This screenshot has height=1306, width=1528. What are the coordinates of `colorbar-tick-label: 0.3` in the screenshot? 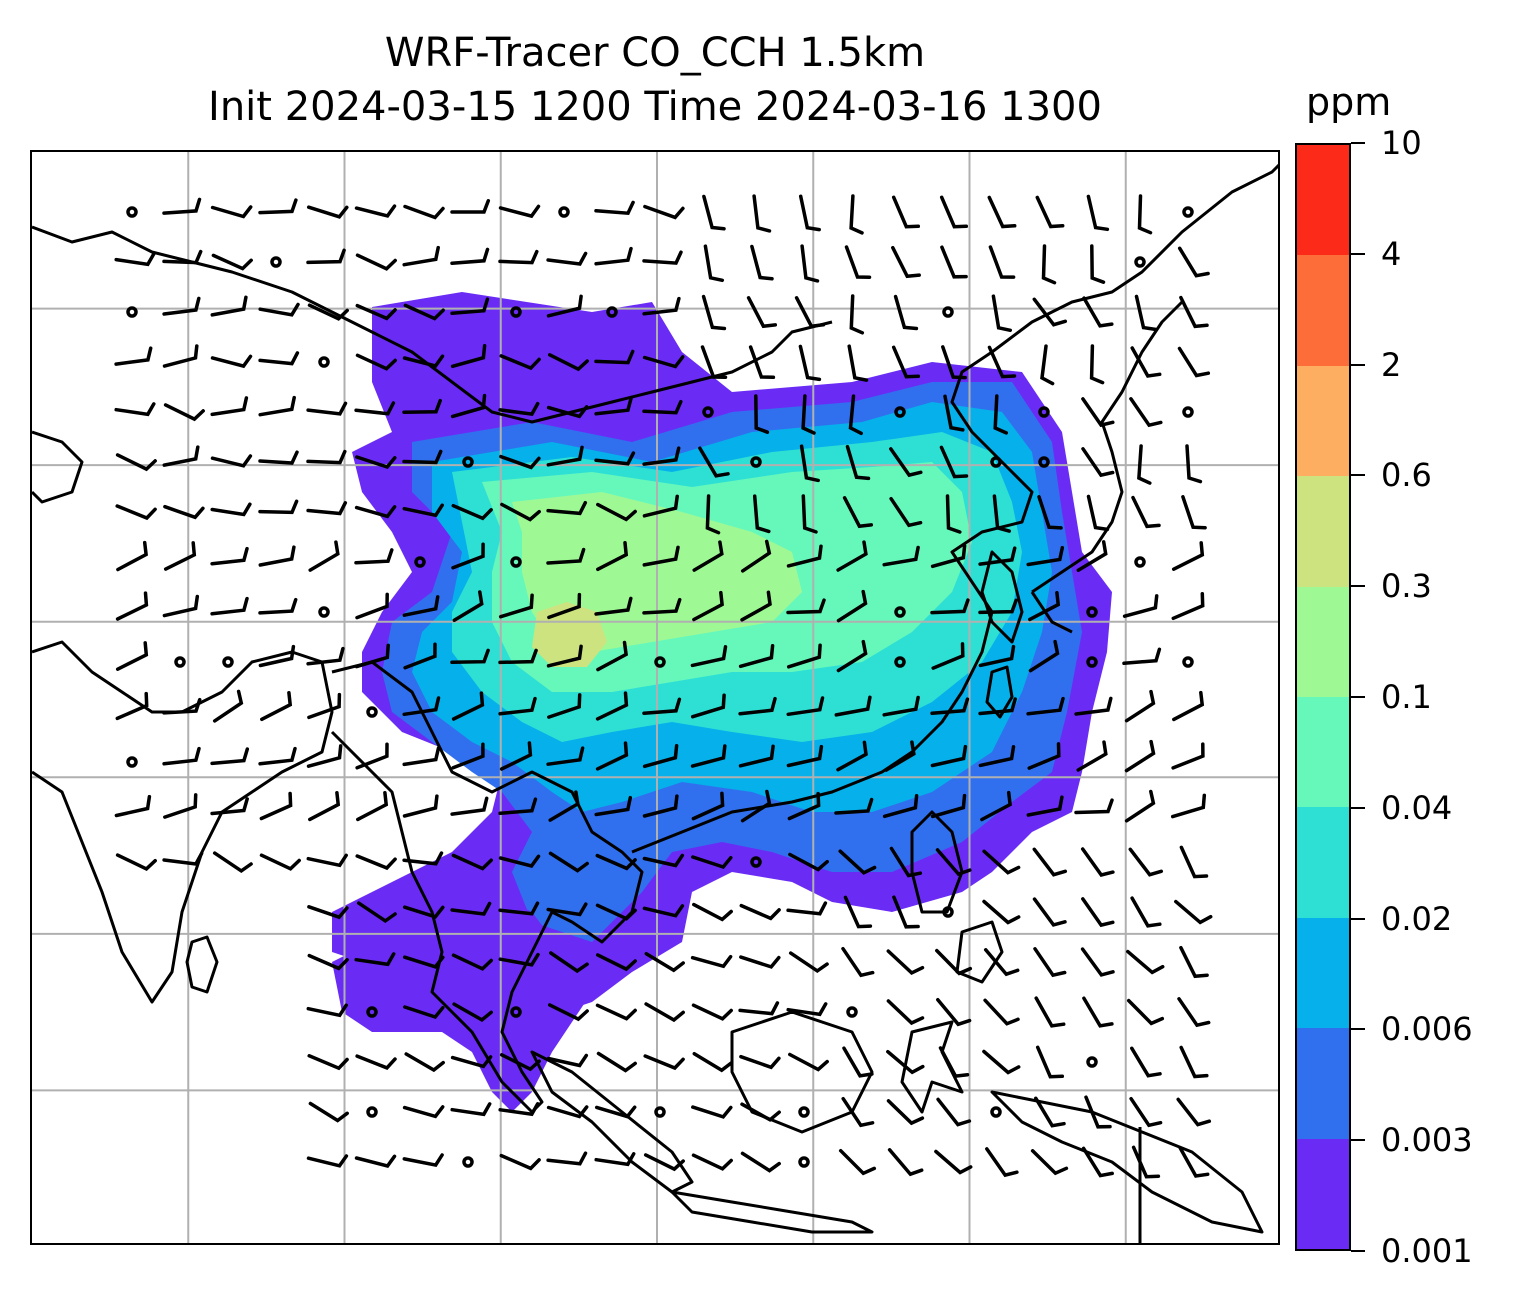 It's located at (1406, 586).